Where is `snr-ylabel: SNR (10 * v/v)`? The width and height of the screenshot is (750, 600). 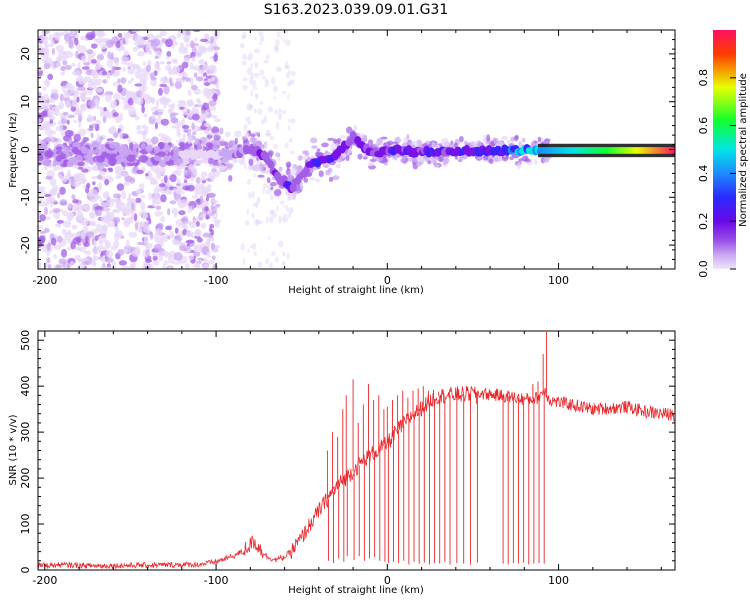
snr-ylabel: SNR (10 * v/v) is located at coordinates (13, 449).